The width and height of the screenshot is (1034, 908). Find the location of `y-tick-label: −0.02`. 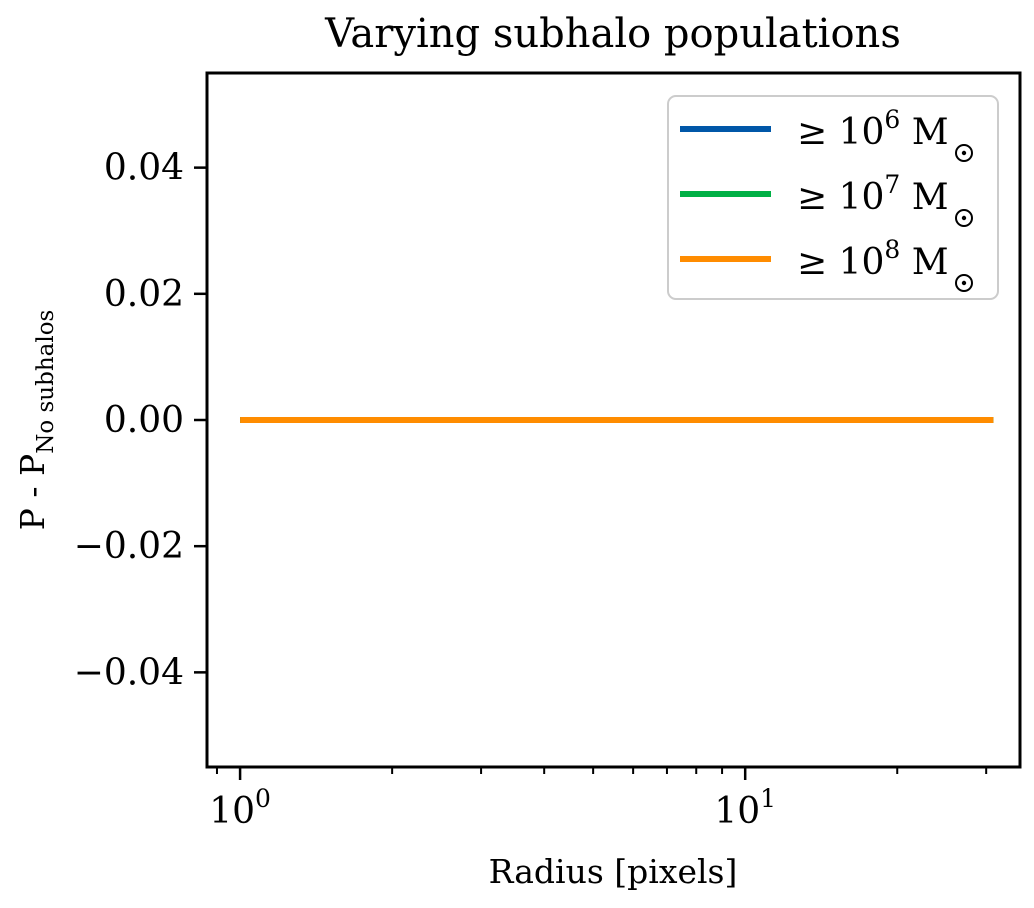

y-tick-label: −0.02 is located at coordinates (129, 546).